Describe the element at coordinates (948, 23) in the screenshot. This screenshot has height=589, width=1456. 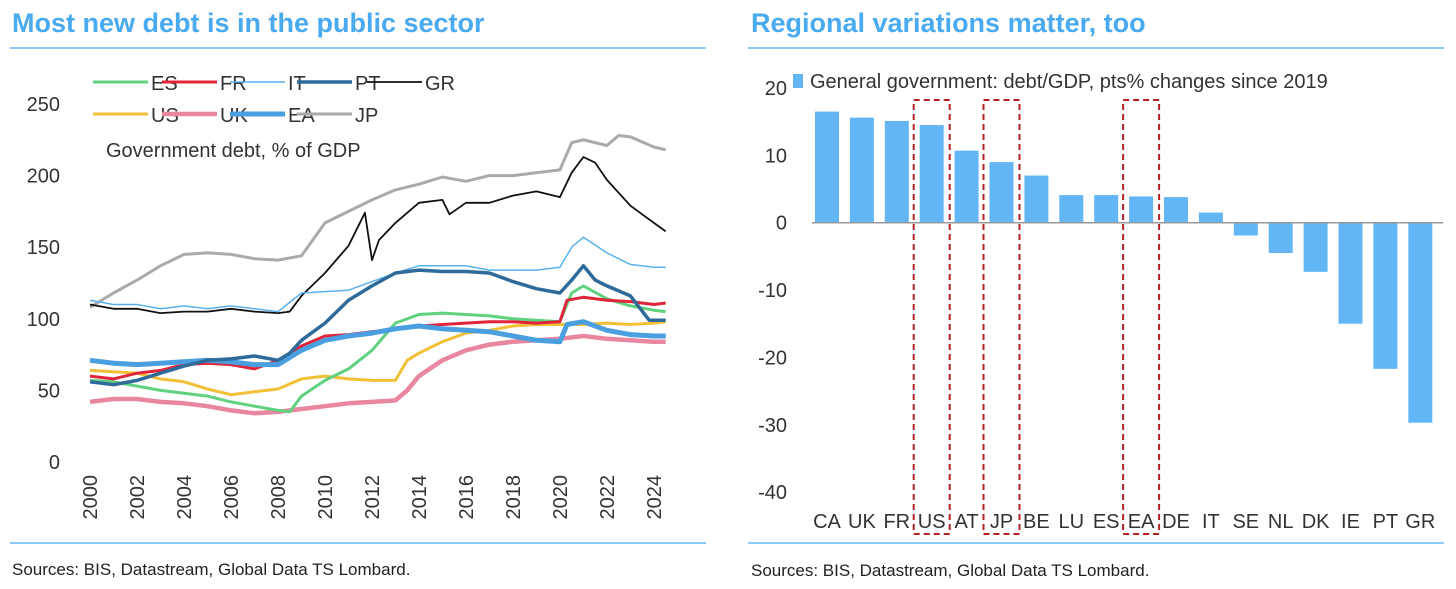
I see `right-chart-title: Regional variations matter, too` at that location.